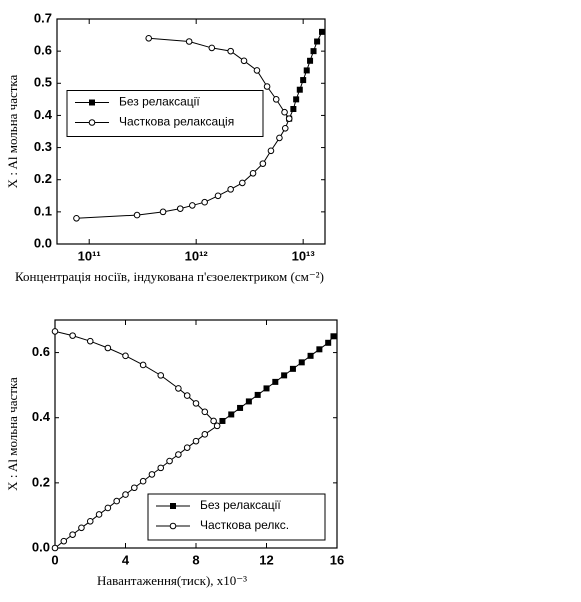 This screenshot has width=581, height=602. What do you see at coordinates (304, 255) in the screenshot?
I see `x-tick-label: 10¹³` at bounding box center [304, 255].